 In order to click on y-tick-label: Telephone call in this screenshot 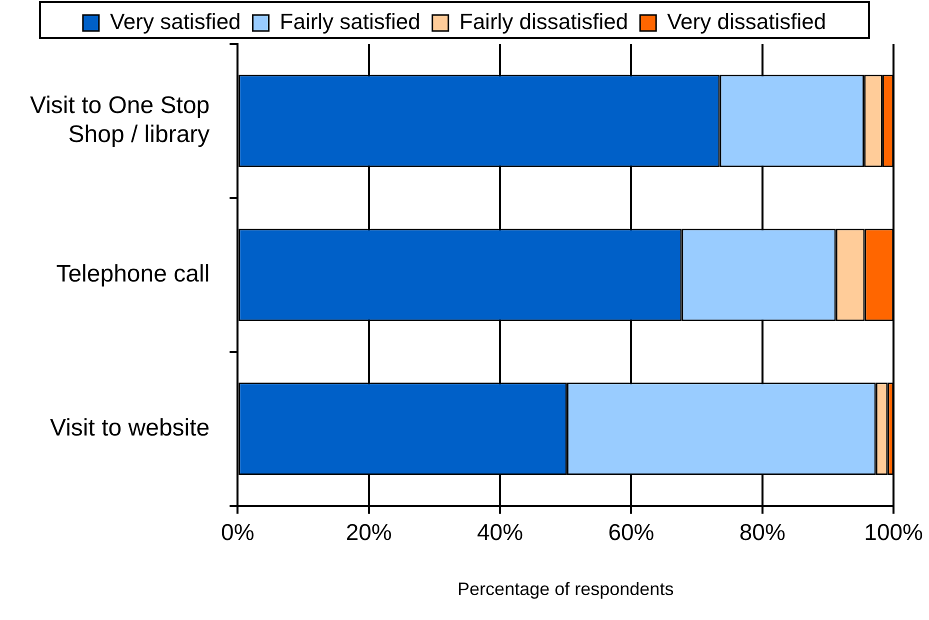, I will do `click(133, 274)`.